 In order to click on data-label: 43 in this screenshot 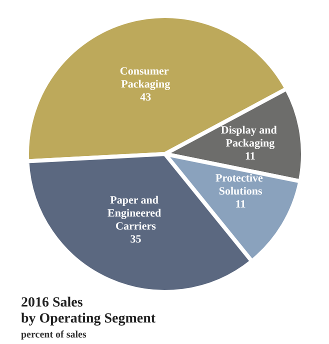, I will do `click(146, 98)`.